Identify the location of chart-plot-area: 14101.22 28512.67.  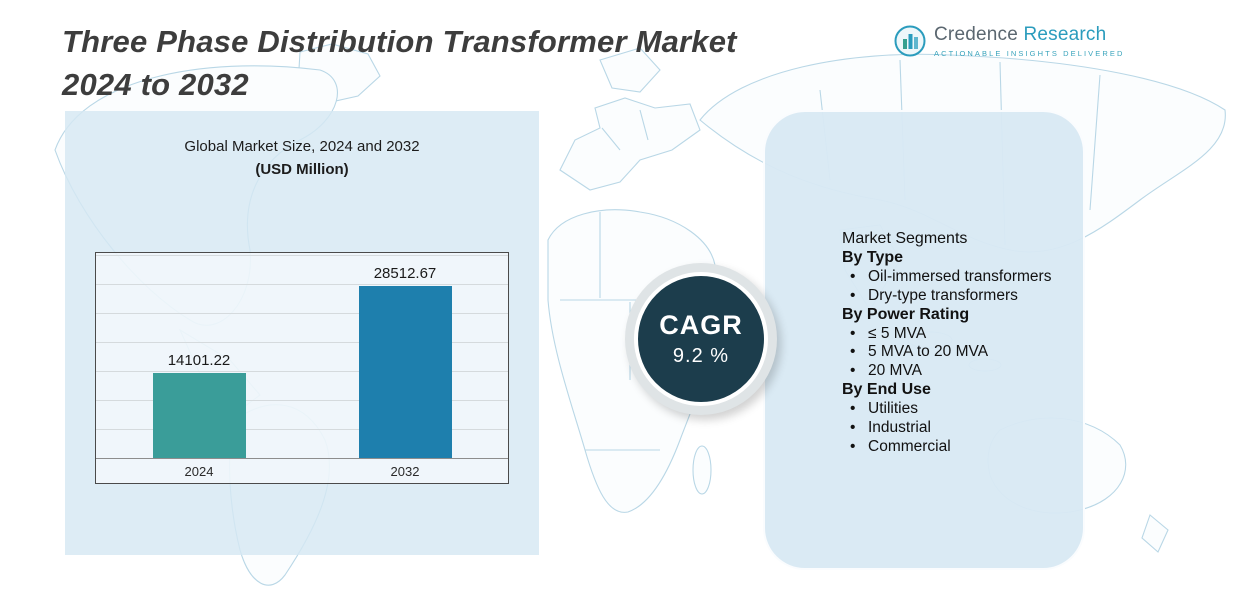
(302, 356).